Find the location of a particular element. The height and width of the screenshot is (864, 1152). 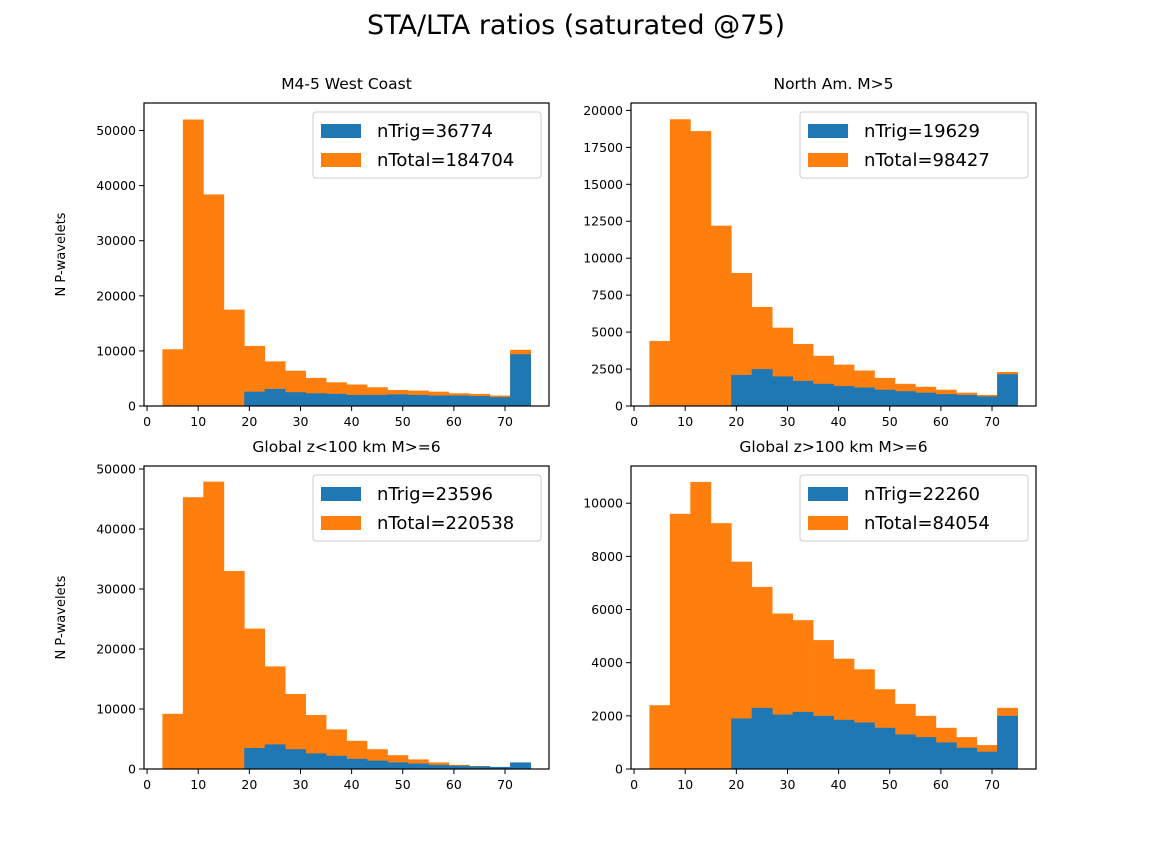

legend: nTrig=36774 nTotal=184704 is located at coordinates (427, 145).